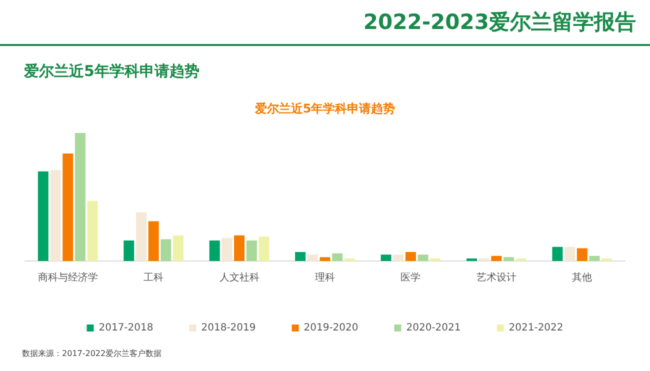 The width and height of the screenshot is (650, 371). I want to click on legend-label: 2018-2019, so click(228, 328).